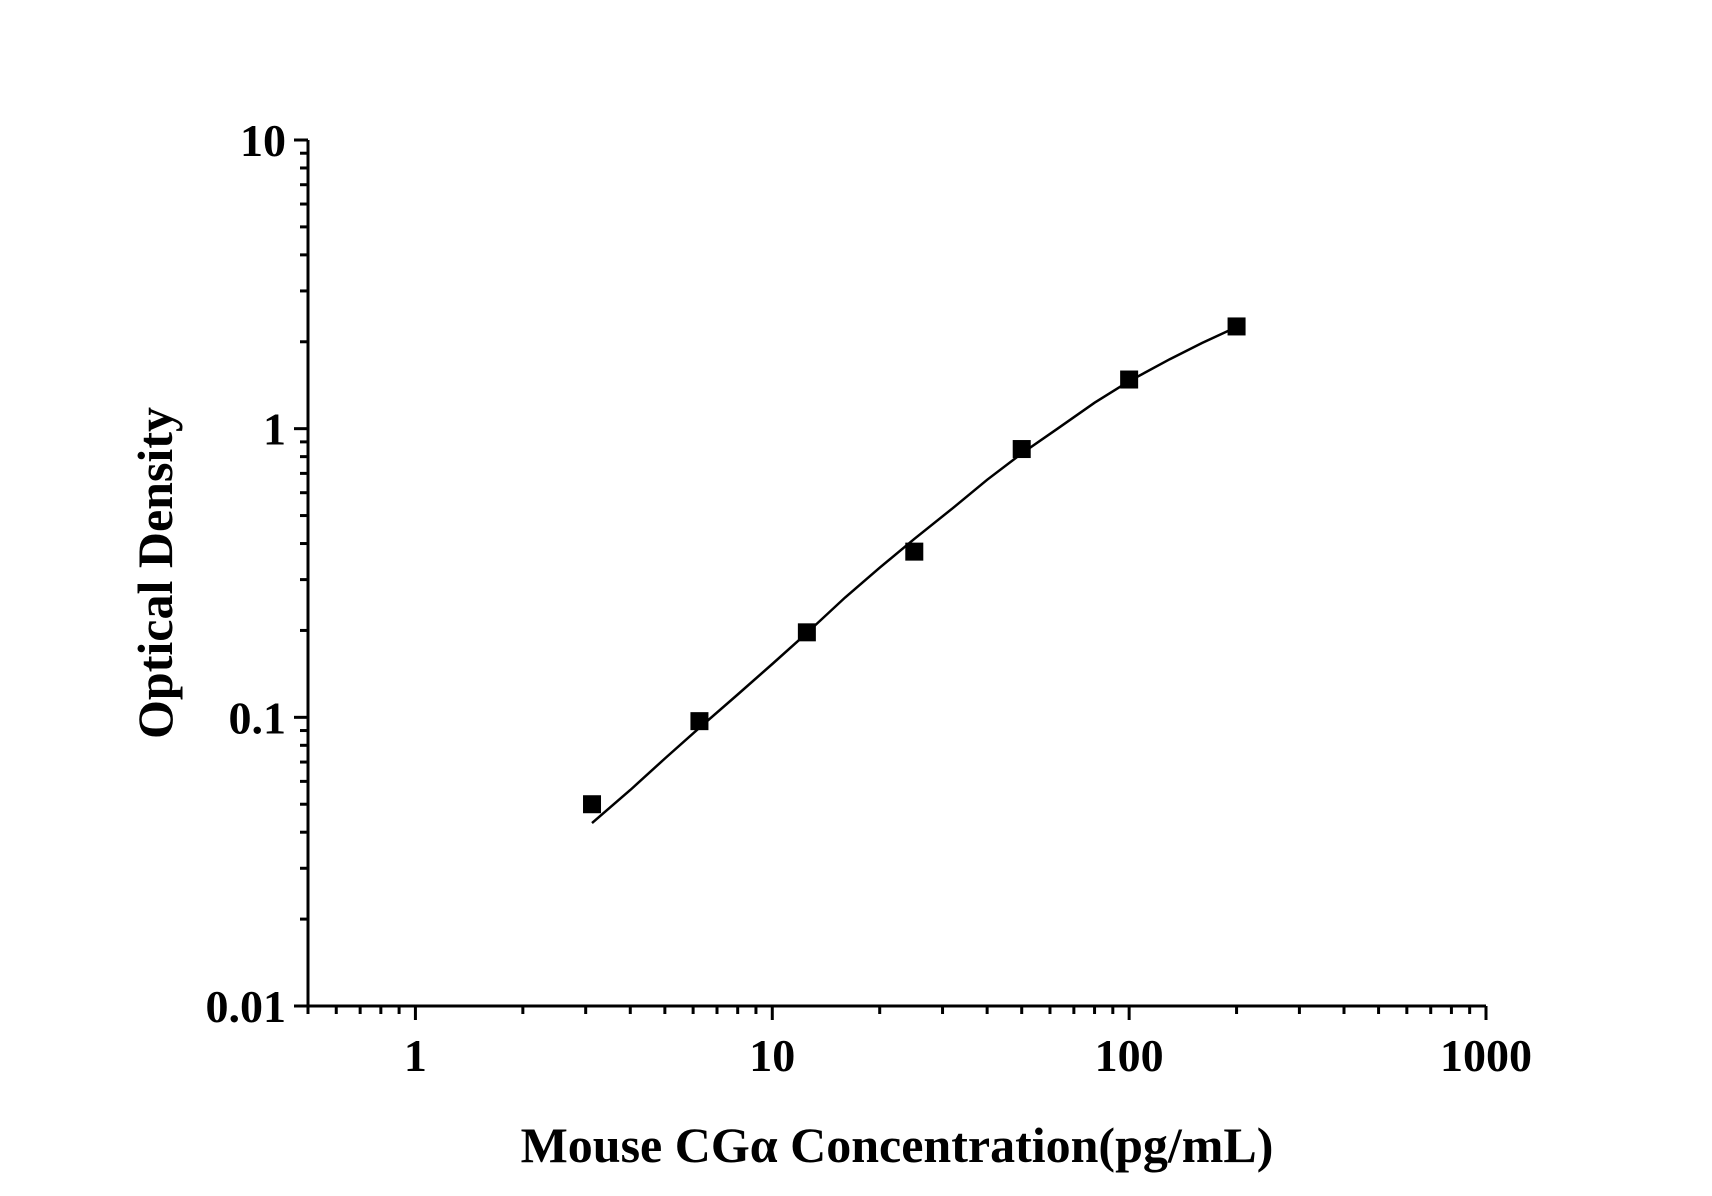 The height and width of the screenshot is (1196, 1712). What do you see at coordinates (897, 1013) in the screenshot?
I see `x-ticks` at bounding box center [897, 1013].